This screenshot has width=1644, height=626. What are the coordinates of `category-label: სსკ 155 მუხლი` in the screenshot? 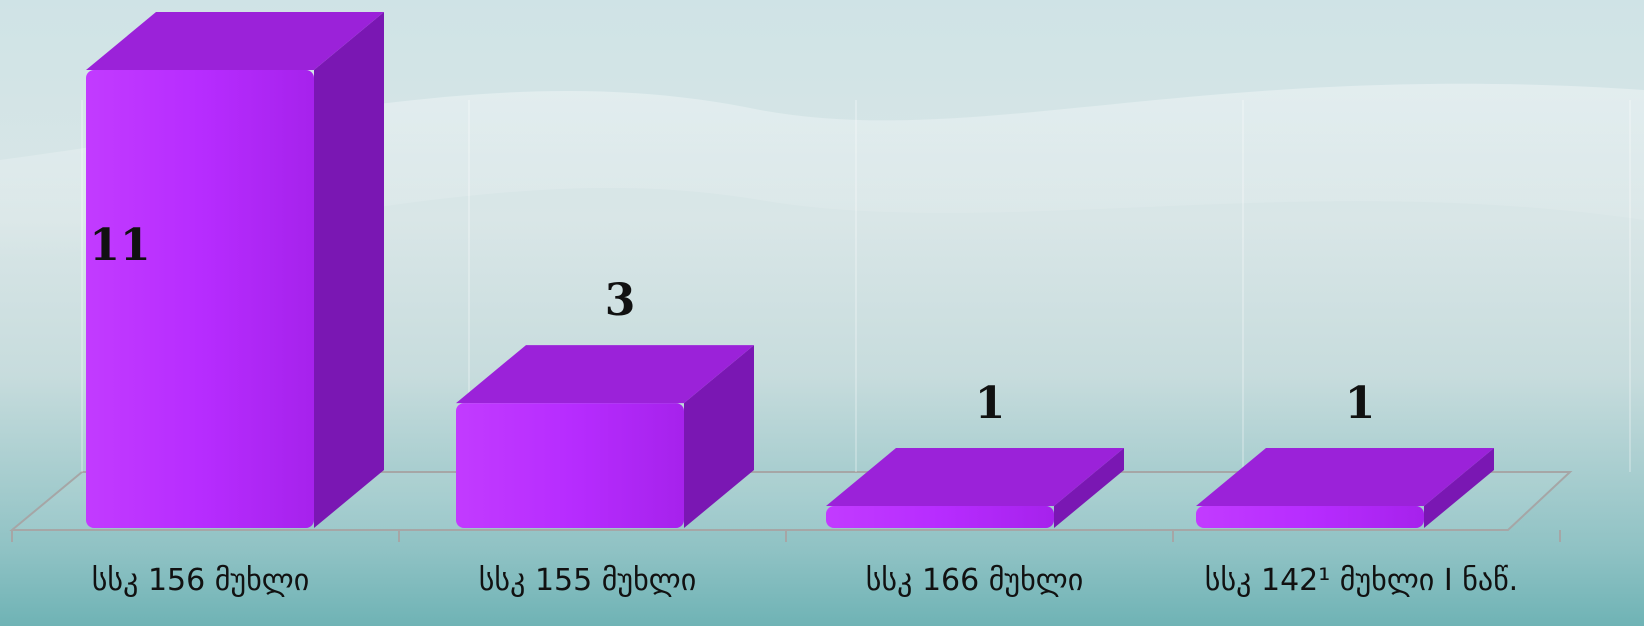 It's located at (587, 580).